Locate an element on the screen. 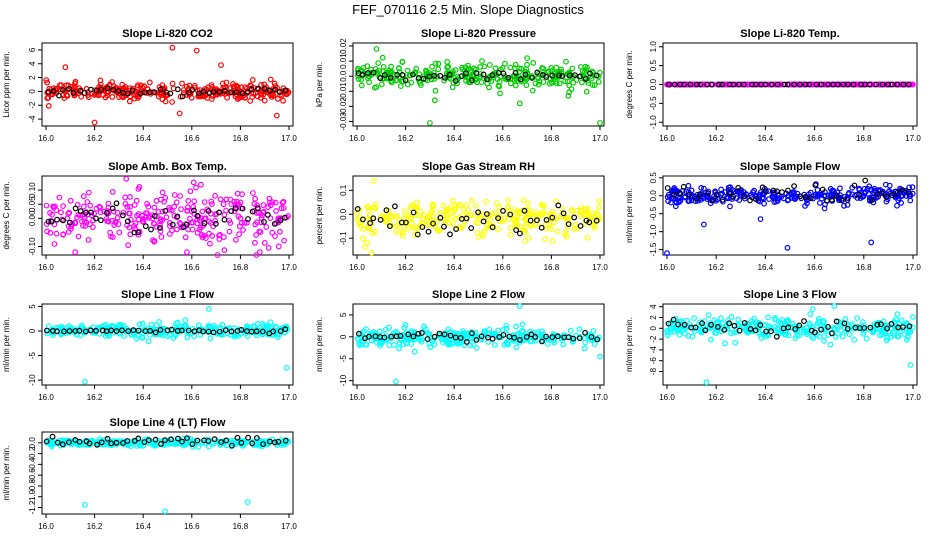 Image resolution: width=936 pixels, height=540 pixels. x-tick-label: 16.0 is located at coordinates (46, 267).